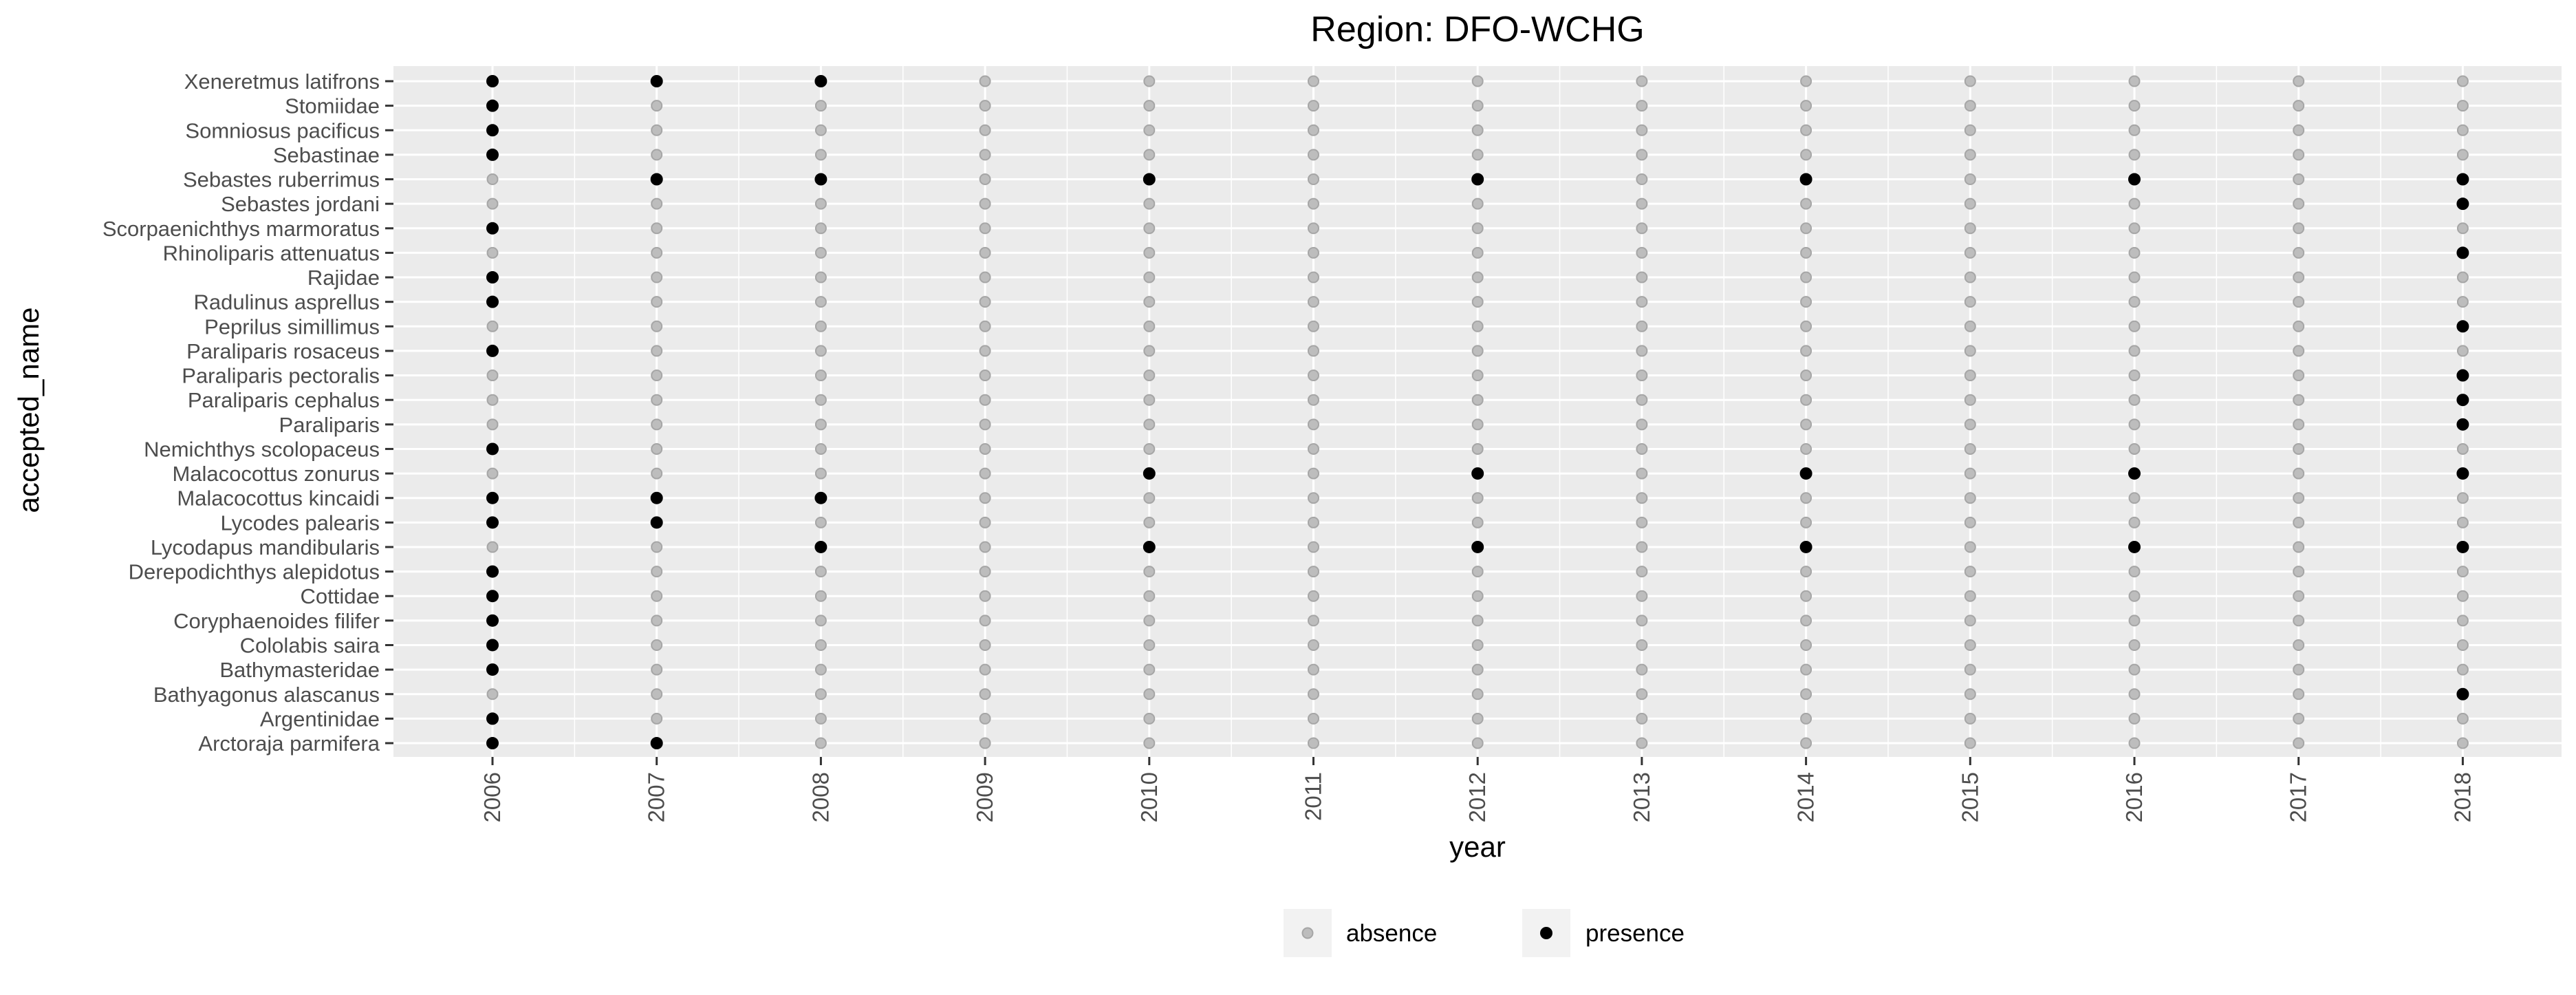  I want to click on x-axis-title: year, so click(1477, 847).